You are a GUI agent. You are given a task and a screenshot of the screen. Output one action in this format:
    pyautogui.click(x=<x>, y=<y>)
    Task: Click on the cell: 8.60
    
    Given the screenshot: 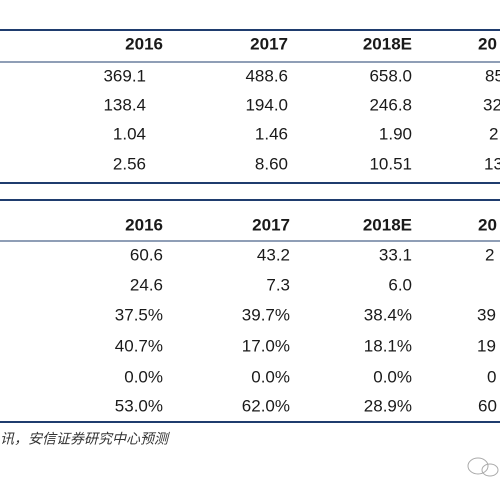 What is the action you would take?
    pyautogui.click(x=271, y=163)
    